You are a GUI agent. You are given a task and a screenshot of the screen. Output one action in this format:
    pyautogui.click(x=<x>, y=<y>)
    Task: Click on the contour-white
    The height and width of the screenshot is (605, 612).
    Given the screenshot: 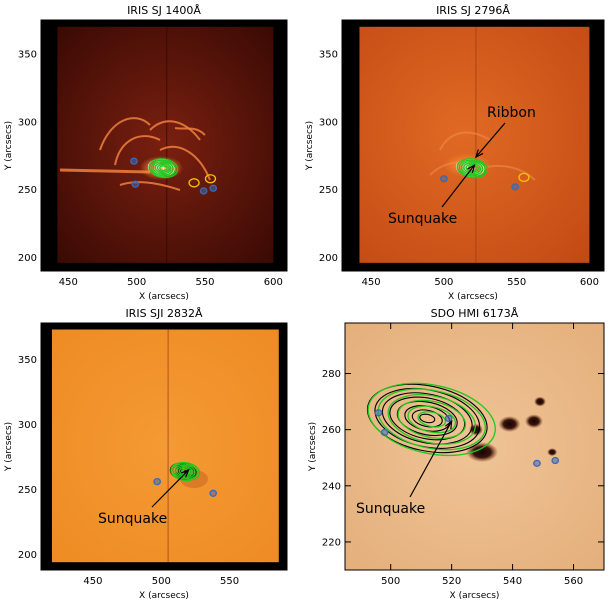 What is the action you would take?
    pyautogui.click(x=470, y=167)
    